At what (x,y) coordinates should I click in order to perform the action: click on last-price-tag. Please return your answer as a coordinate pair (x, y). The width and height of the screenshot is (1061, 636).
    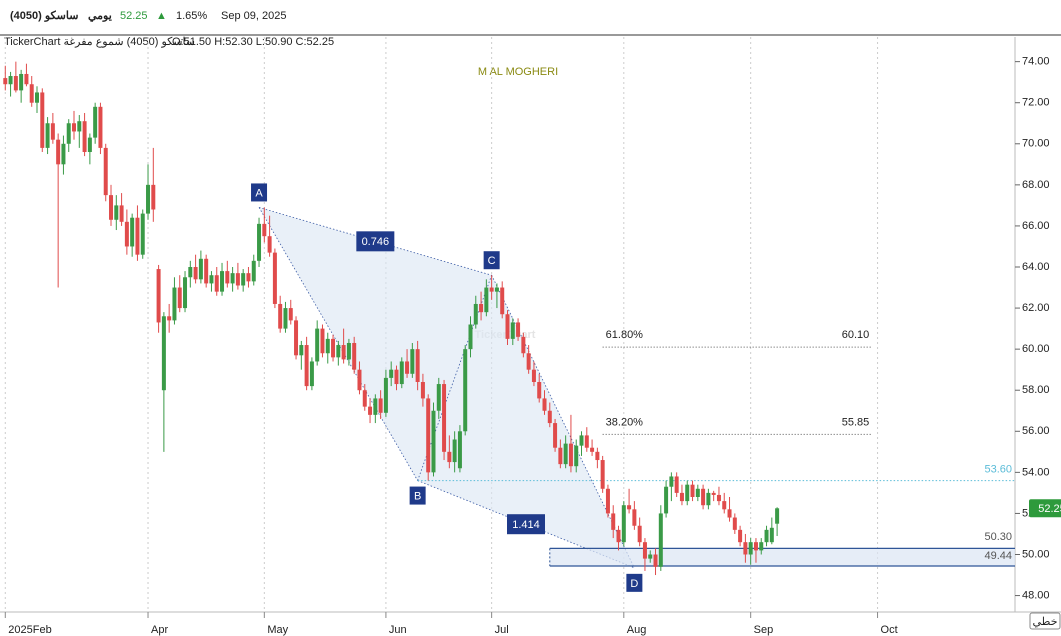
    Looking at the image, I should click on (1045, 508).